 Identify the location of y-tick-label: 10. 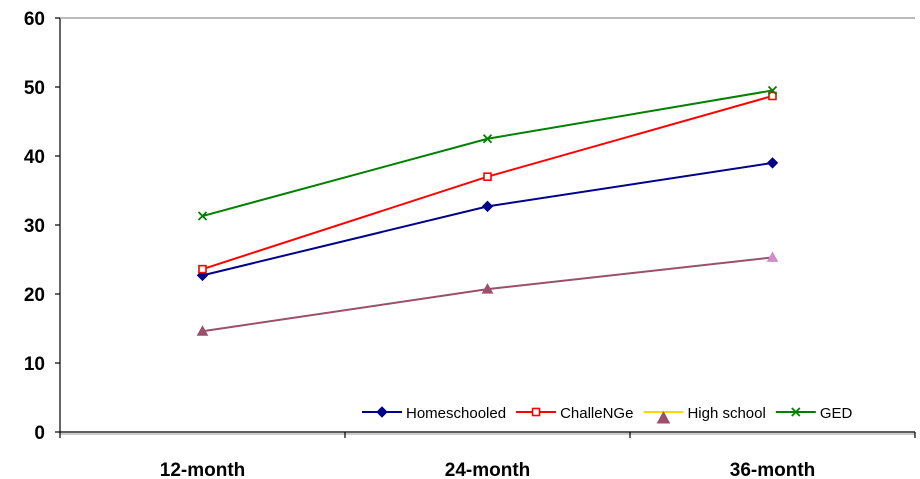
(34, 364).